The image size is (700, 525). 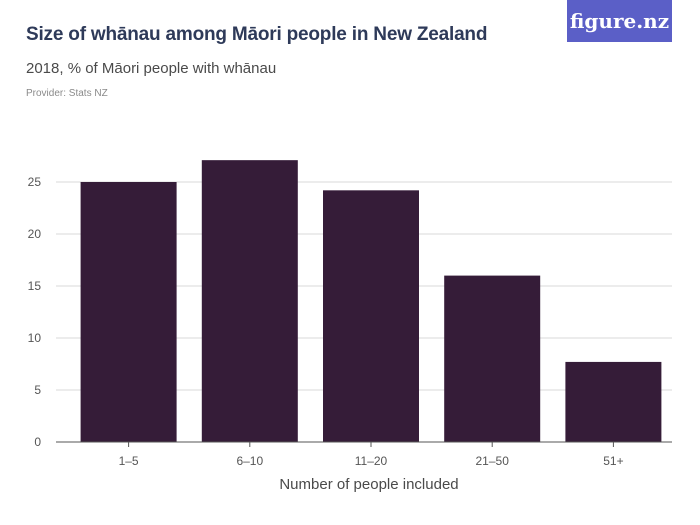 What do you see at coordinates (613, 461) in the screenshot?
I see `x-tick-label: 51+` at bounding box center [613, 461].